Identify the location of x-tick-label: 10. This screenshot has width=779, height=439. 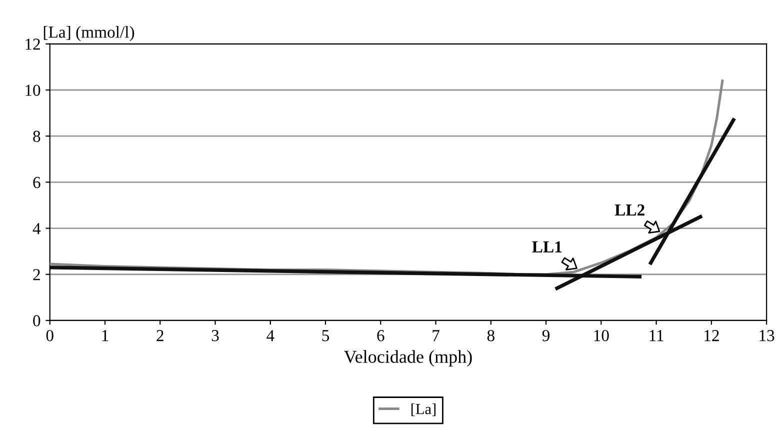
(601, 336).